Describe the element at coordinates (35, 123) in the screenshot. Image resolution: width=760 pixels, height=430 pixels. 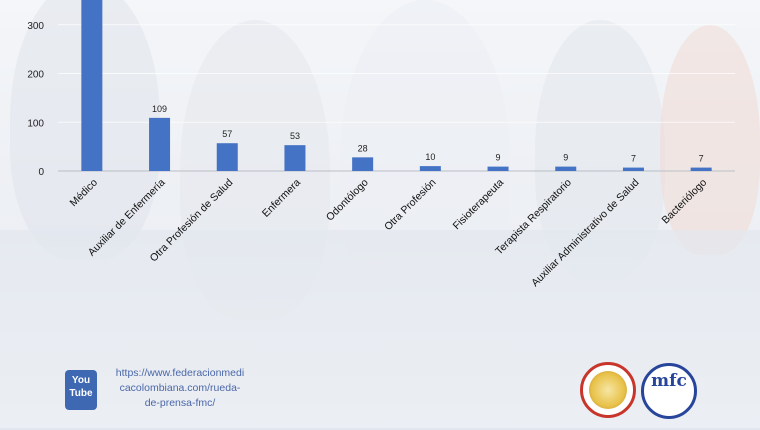
I see `y-tick-label: 100` at that location.